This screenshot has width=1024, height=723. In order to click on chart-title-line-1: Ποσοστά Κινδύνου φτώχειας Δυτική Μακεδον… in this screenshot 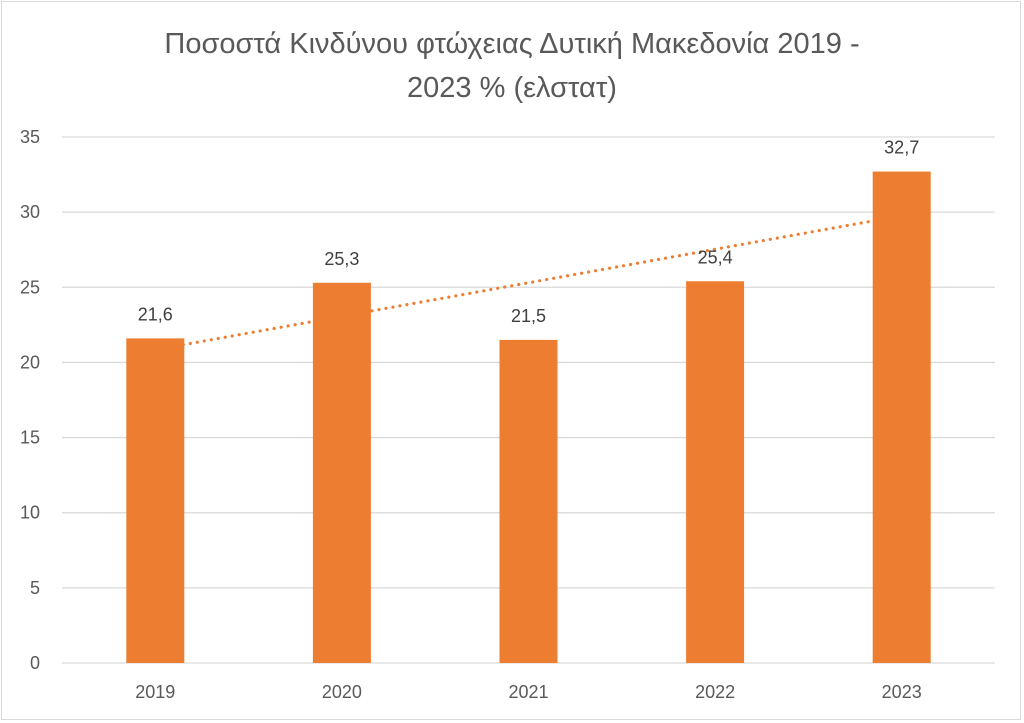, I will do `click(512, 44)`.